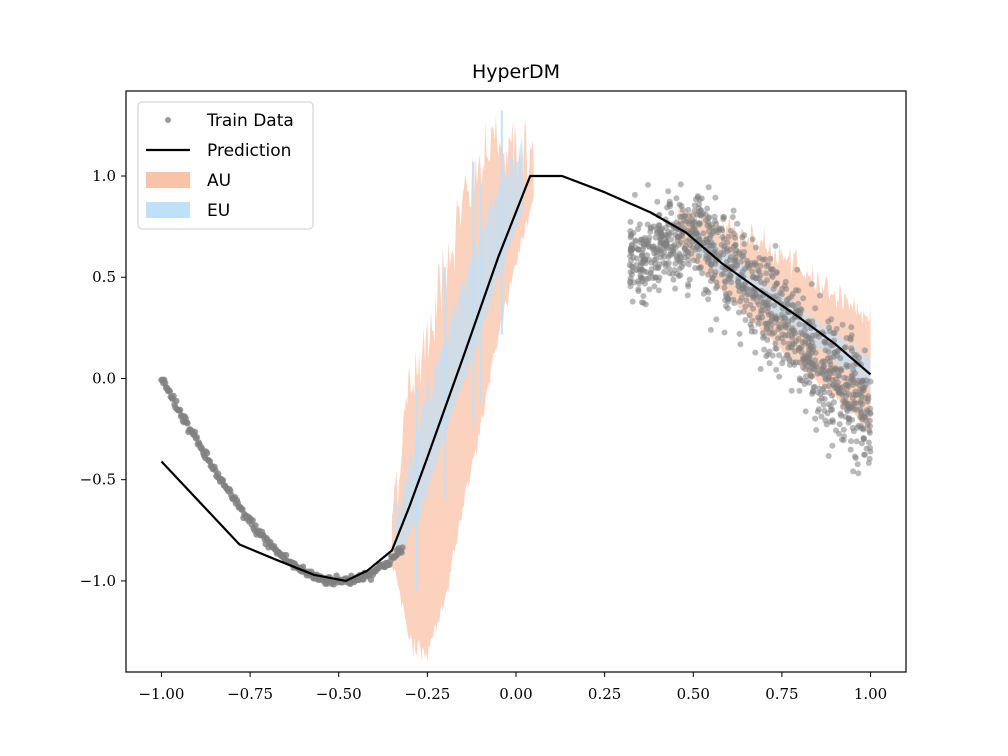  Describe the element at coordinates (250, 121) in the screenshot. I see `legend-label-train-data: Train Data` at that location.